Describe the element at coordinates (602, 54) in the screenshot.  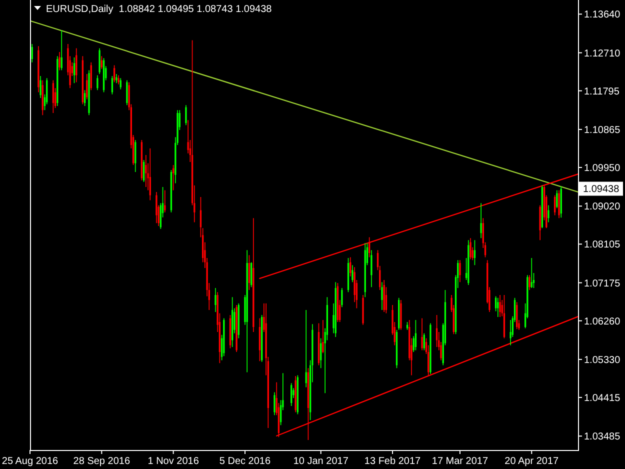
I see `y-tick-label: 1.12710` at that location.